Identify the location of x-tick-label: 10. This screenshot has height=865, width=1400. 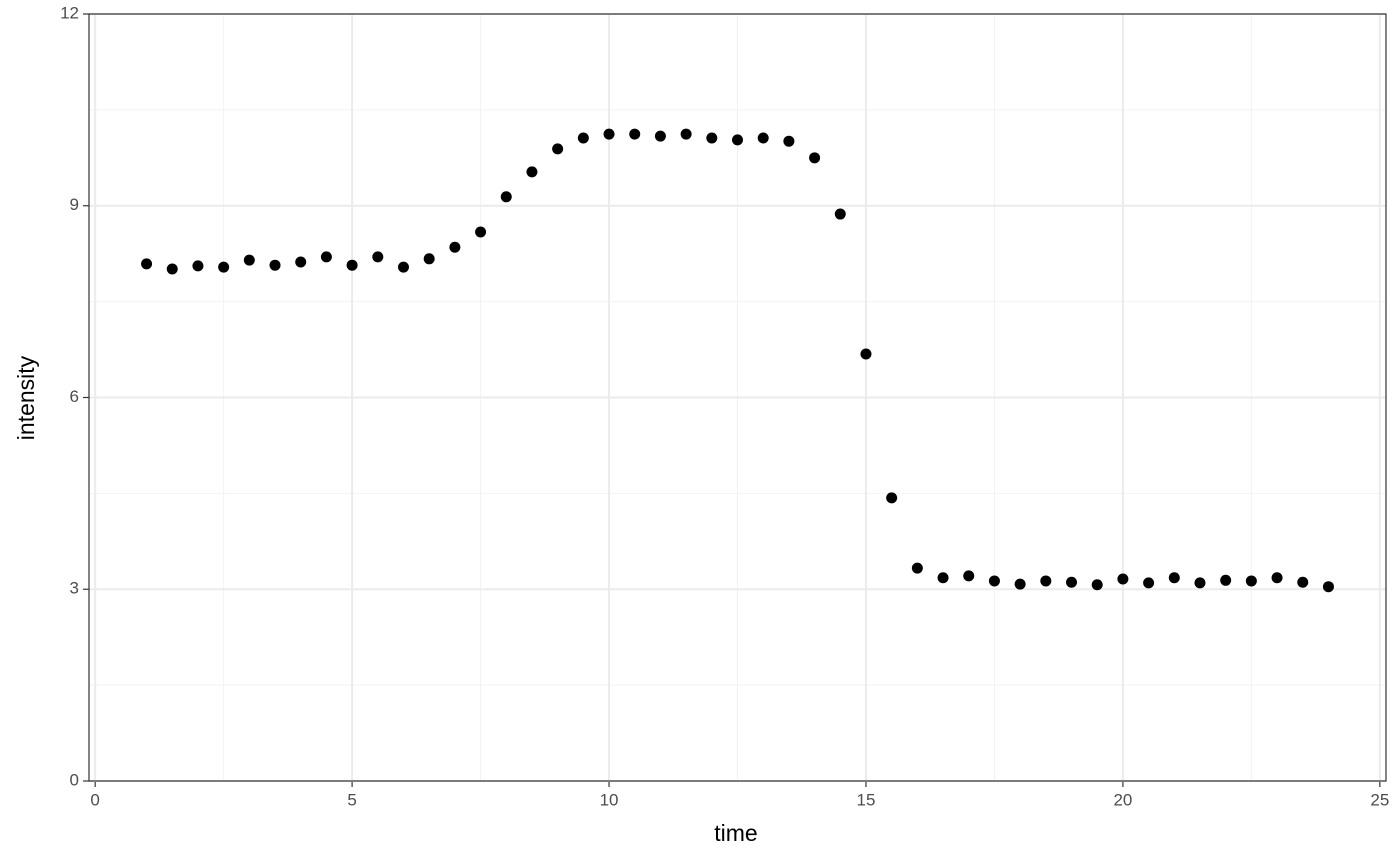
(609, 799).